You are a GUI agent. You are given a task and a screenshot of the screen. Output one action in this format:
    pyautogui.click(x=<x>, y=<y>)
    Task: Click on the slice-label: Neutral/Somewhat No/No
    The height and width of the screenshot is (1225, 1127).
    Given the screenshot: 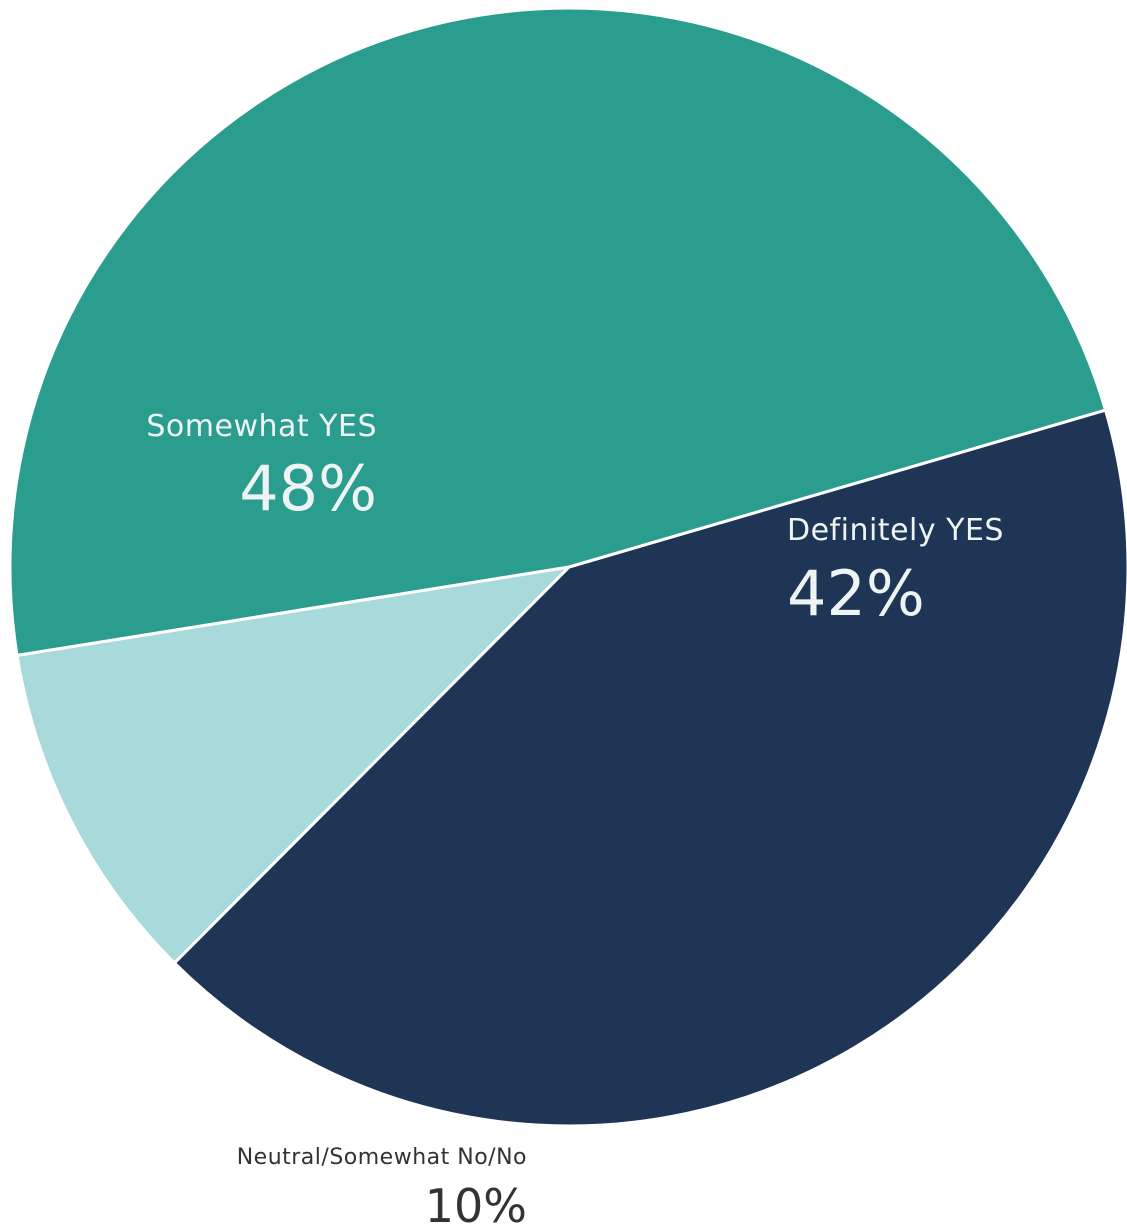 What is the action you would take?
    pyautogui.click(x=382, y=1157)
    